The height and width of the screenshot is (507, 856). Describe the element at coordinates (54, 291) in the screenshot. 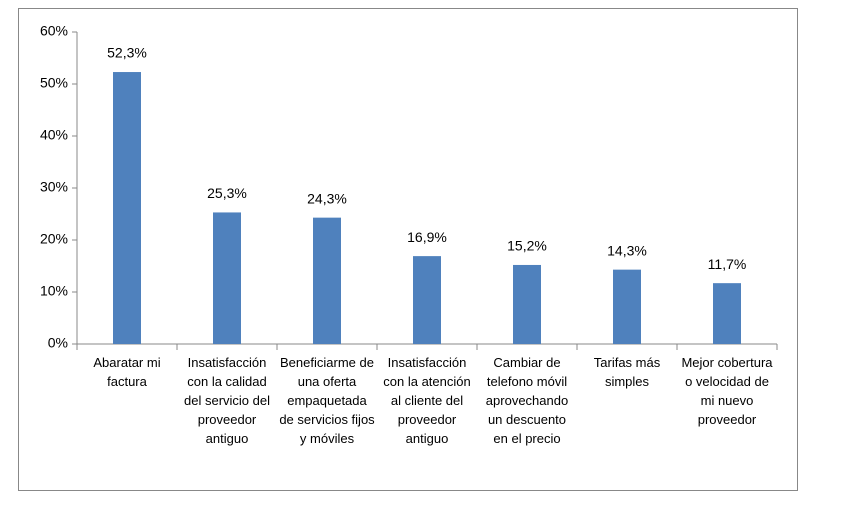

I see `y-tick-label: 10%` at that location.